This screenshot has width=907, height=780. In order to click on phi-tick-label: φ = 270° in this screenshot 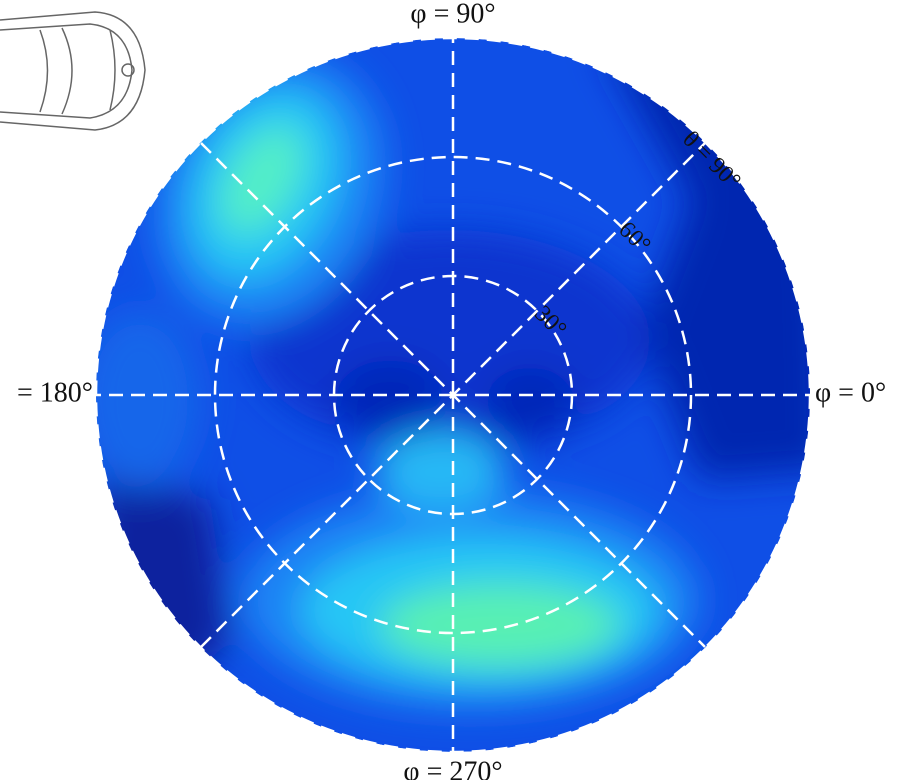, I will do `click(452, 768)`.